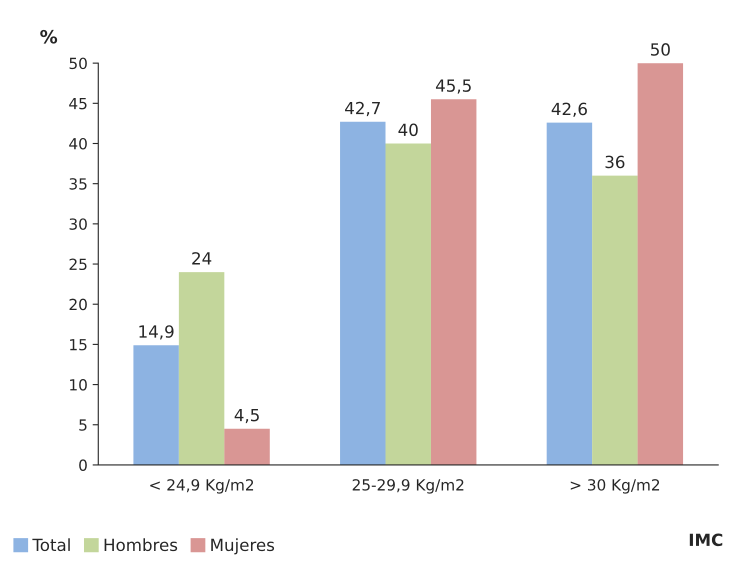  Describe the element at coordinates (615, 162) in the screenshot. I see `data-label: 36` at that location.